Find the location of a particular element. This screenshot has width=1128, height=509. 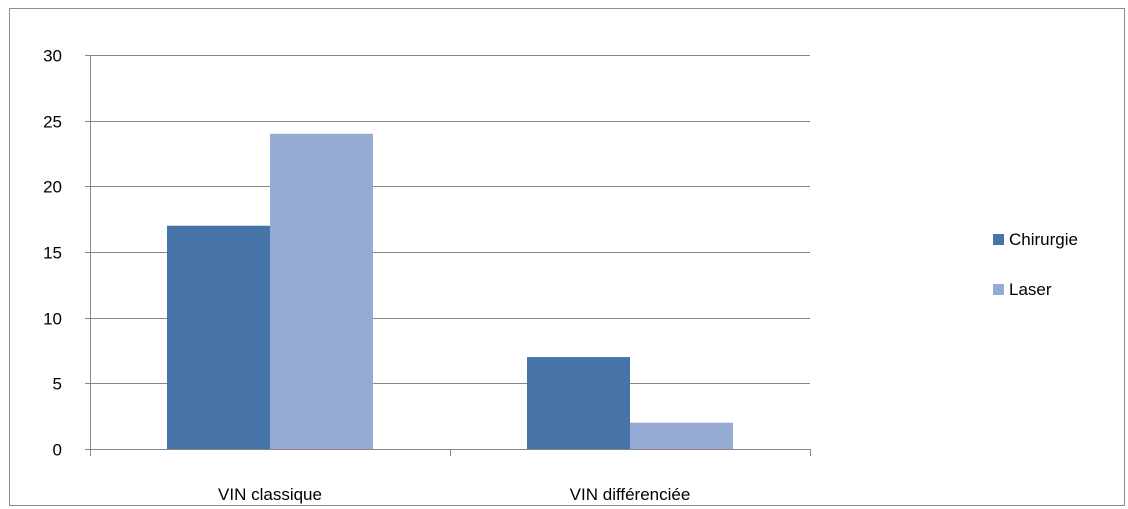

y-axis-tick-label: 5 is located at coordinates (57, 384).